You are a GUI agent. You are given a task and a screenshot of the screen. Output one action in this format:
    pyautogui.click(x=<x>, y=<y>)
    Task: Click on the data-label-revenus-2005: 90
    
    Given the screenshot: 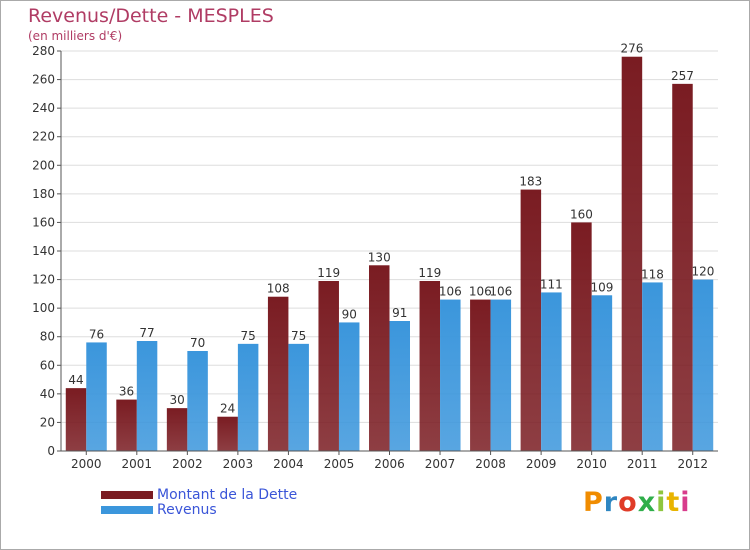 What is the action you would take?
    pyautogui.click(x=349, y=314)
    